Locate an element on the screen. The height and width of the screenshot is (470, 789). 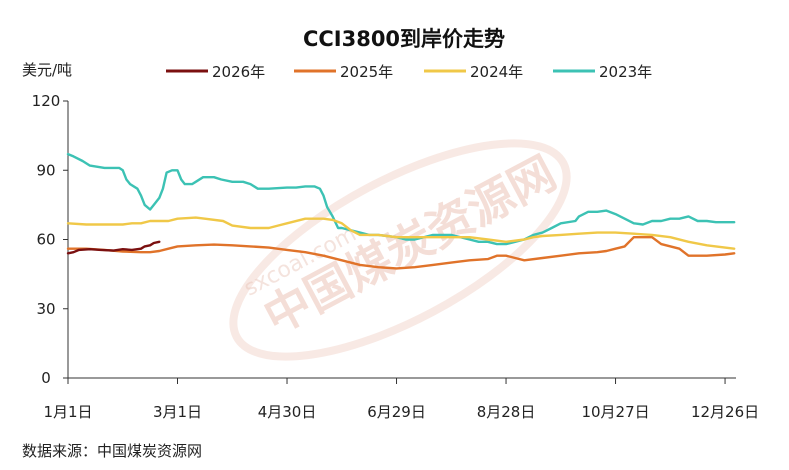
y-tick-label: 60 is located at coordinates (45, 240).